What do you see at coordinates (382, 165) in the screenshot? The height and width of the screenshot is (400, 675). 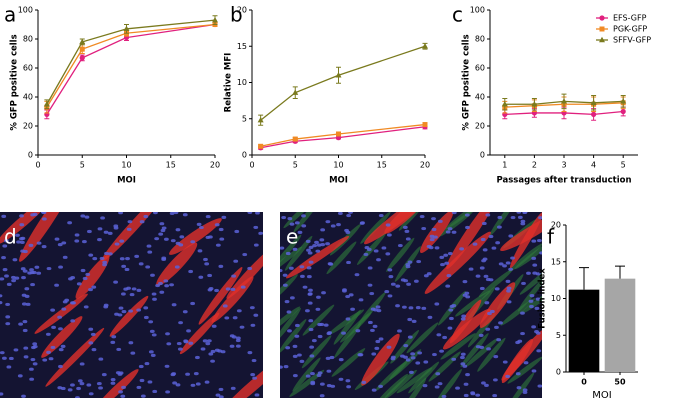 I see `x-tick-label: 15` at bounding box center [382, 165].